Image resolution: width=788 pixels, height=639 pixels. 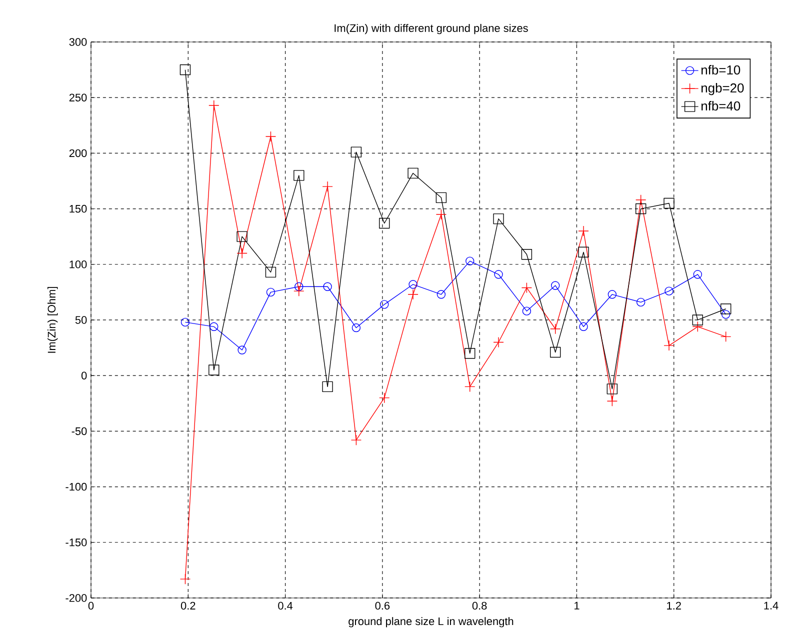 What do you see at coordinates (84, 376) in the screenshot?
I see `y-tick-label: 0` at bounding box center [84, 376].